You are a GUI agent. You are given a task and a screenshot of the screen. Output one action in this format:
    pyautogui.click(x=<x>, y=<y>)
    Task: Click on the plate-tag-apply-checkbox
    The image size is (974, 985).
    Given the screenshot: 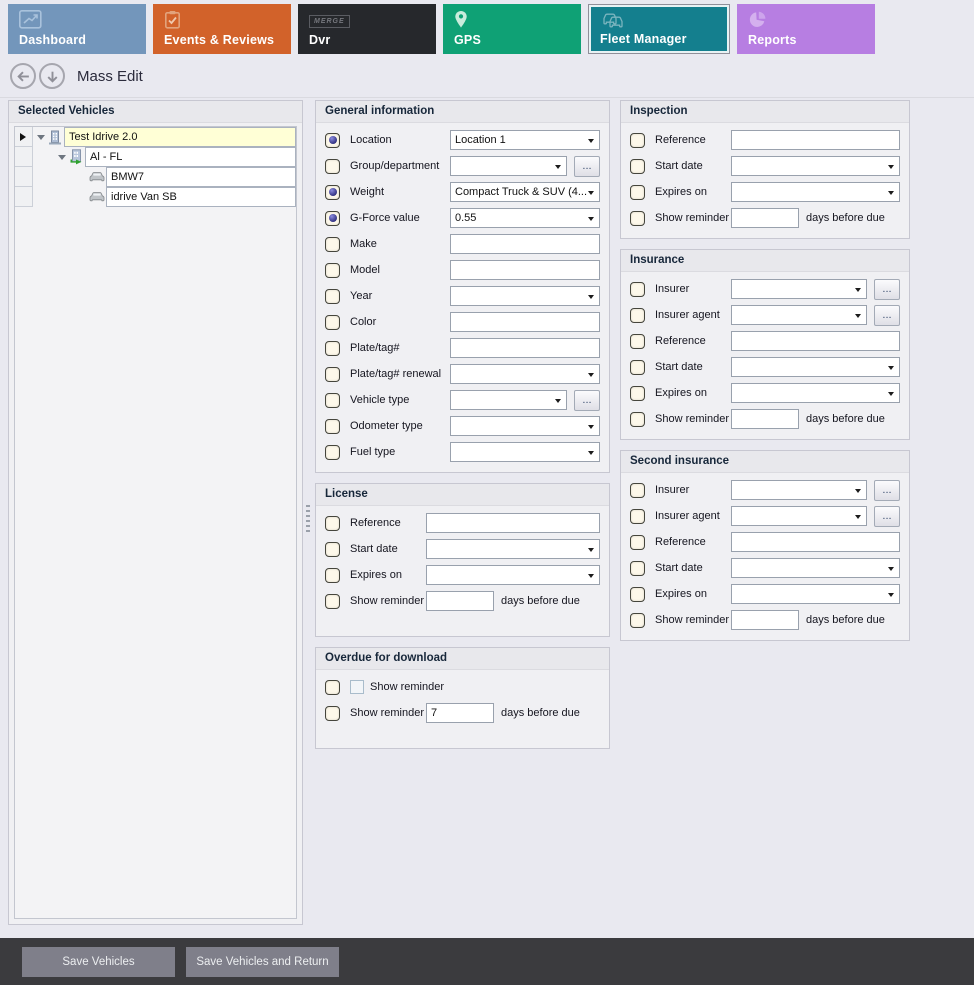 What is the action you would take?
    pyautogui.click(x=332, y=348)
    